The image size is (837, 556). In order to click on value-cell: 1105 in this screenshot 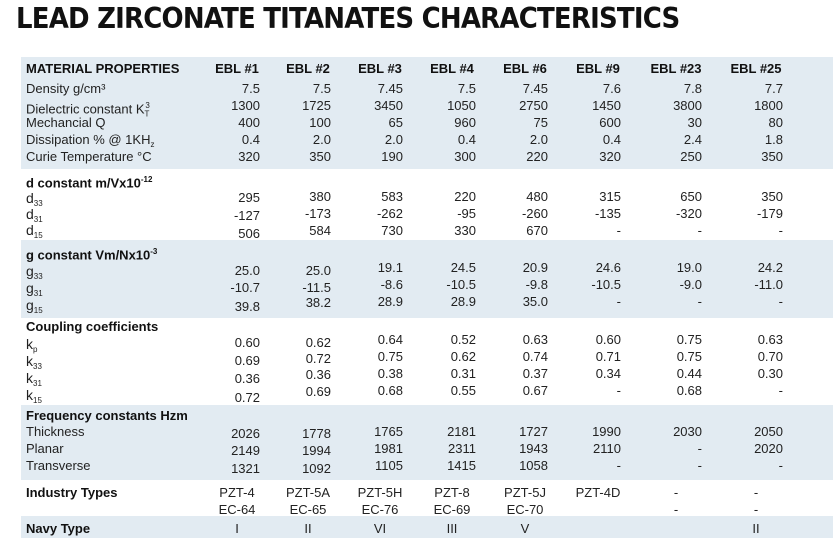, I will do `click(389, 465)`.